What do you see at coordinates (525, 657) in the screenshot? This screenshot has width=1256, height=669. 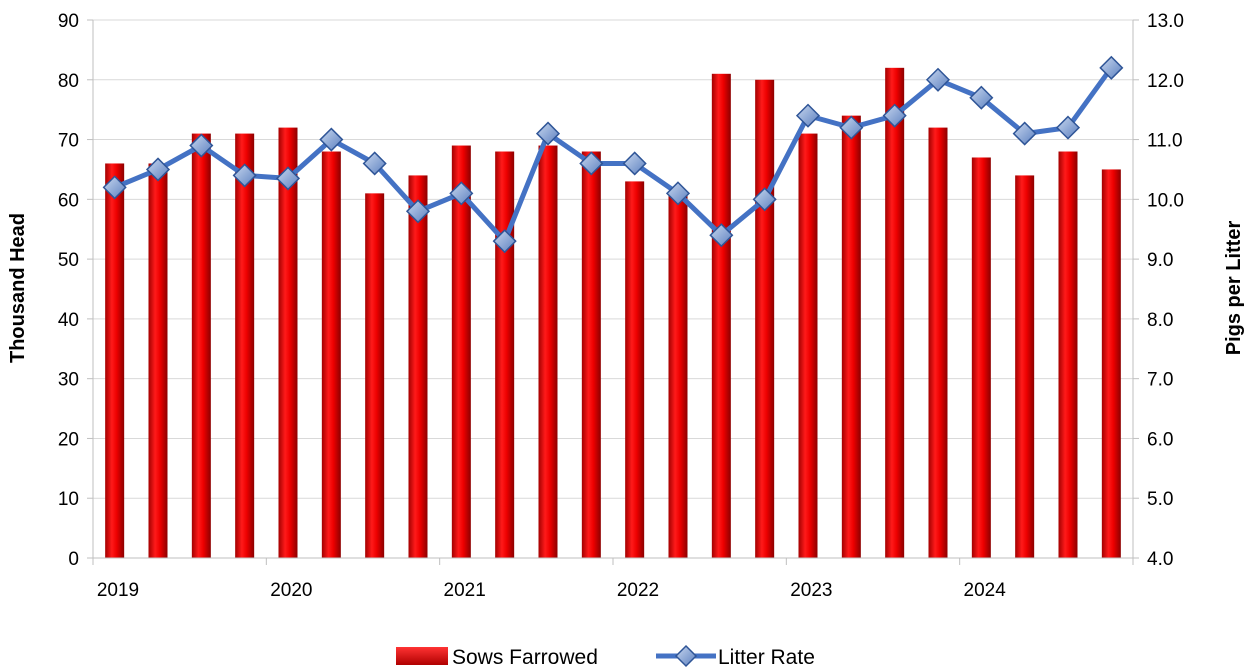 I see `legend-label-sows-farrowed: Sows Farrowed` at bounding box center [525, 657].